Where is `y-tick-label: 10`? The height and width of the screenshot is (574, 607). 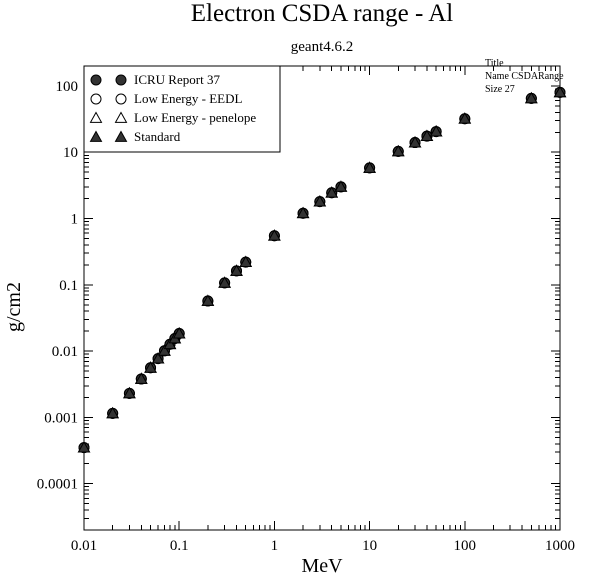
y-tick-label: 10 is located at coordinates (70, 153).